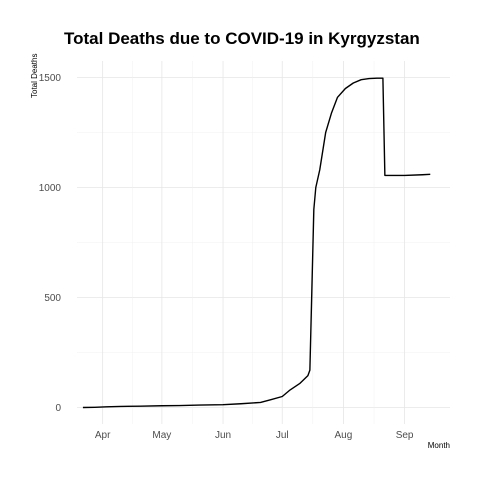 The width and height of the screenshot is (480, 480). I want to click on x-tick-label: May, so click(161, 435).